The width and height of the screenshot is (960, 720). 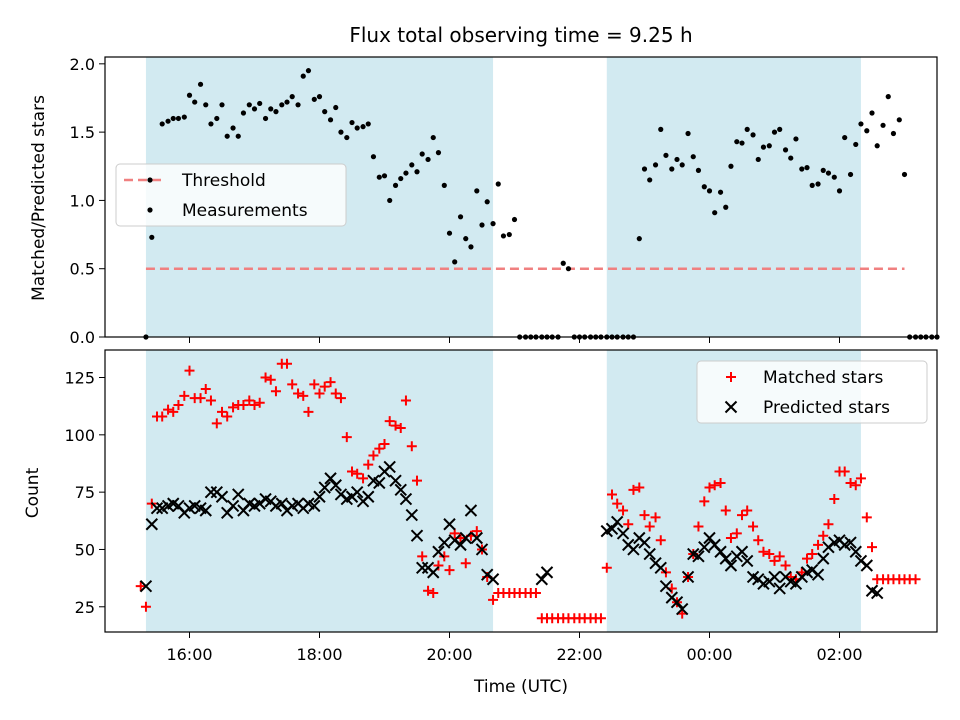 What do you see at coordinates (812, 392) in the screenshot?
I see `legend-box` at bounding box center [812, 392].